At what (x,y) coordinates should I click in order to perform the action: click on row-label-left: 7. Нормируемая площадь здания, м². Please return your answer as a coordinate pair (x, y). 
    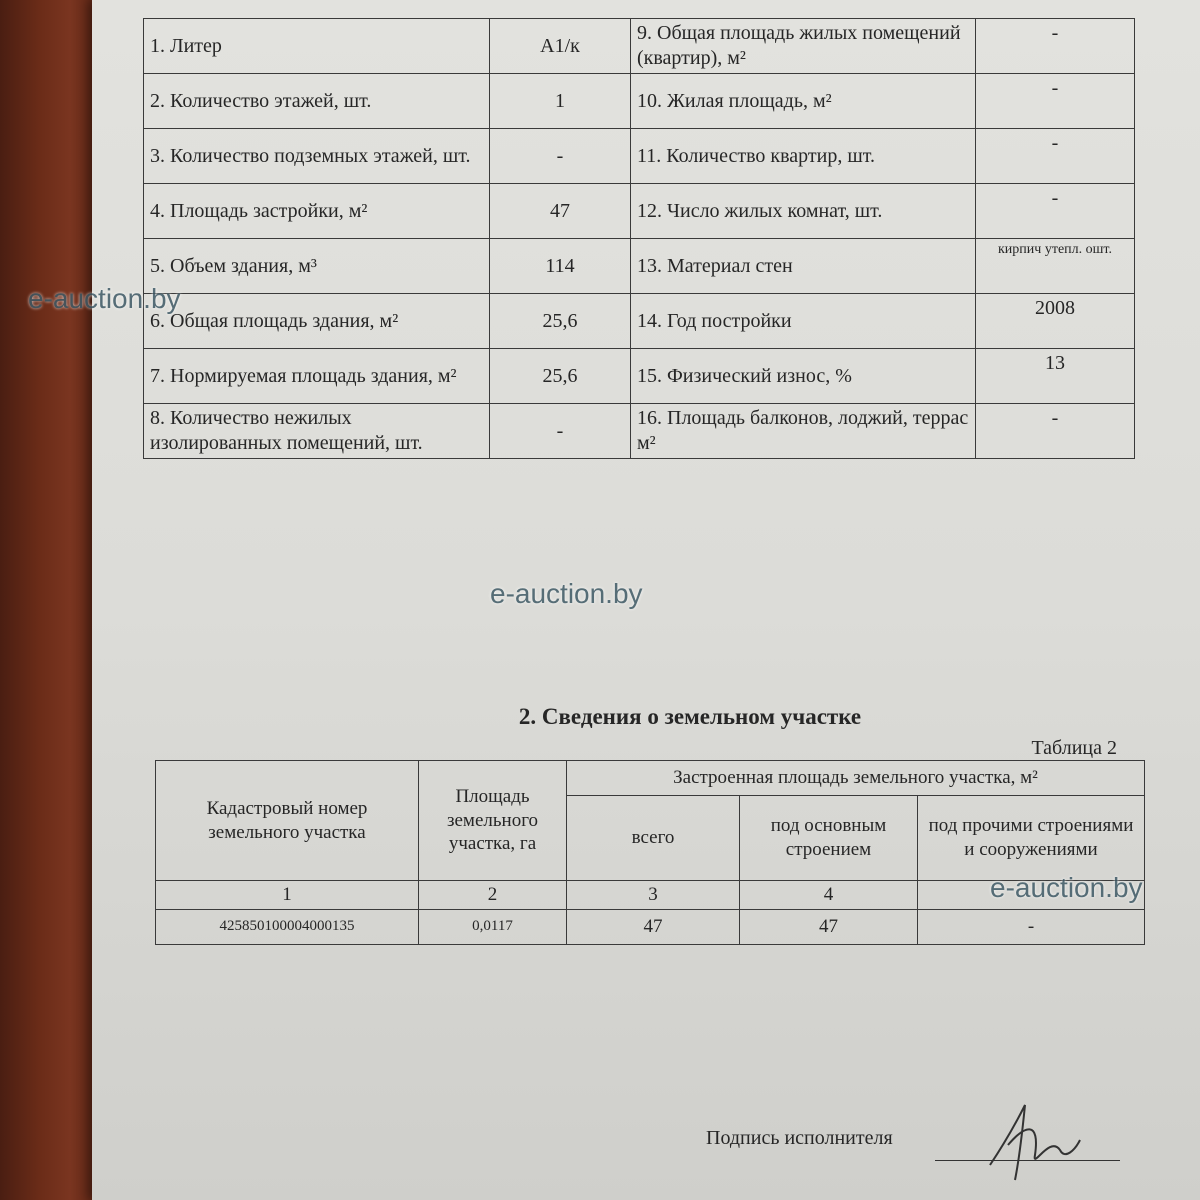
    Looking at the image, I should click on (316, 376).